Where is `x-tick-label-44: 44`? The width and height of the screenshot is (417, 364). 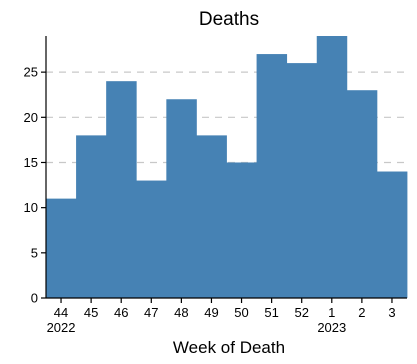 x-tick-label-44: 44 is located at coordinates (61, 312).